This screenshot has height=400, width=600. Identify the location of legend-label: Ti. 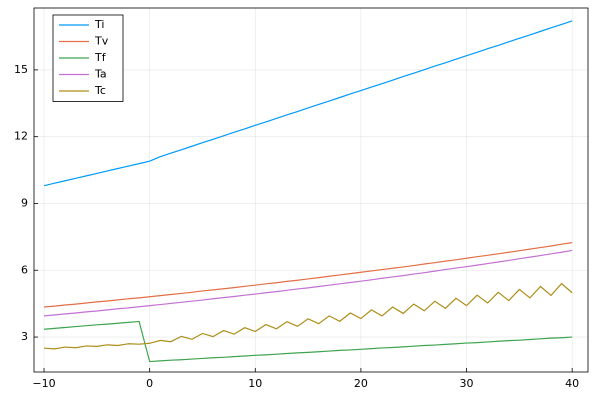
(99, 24).